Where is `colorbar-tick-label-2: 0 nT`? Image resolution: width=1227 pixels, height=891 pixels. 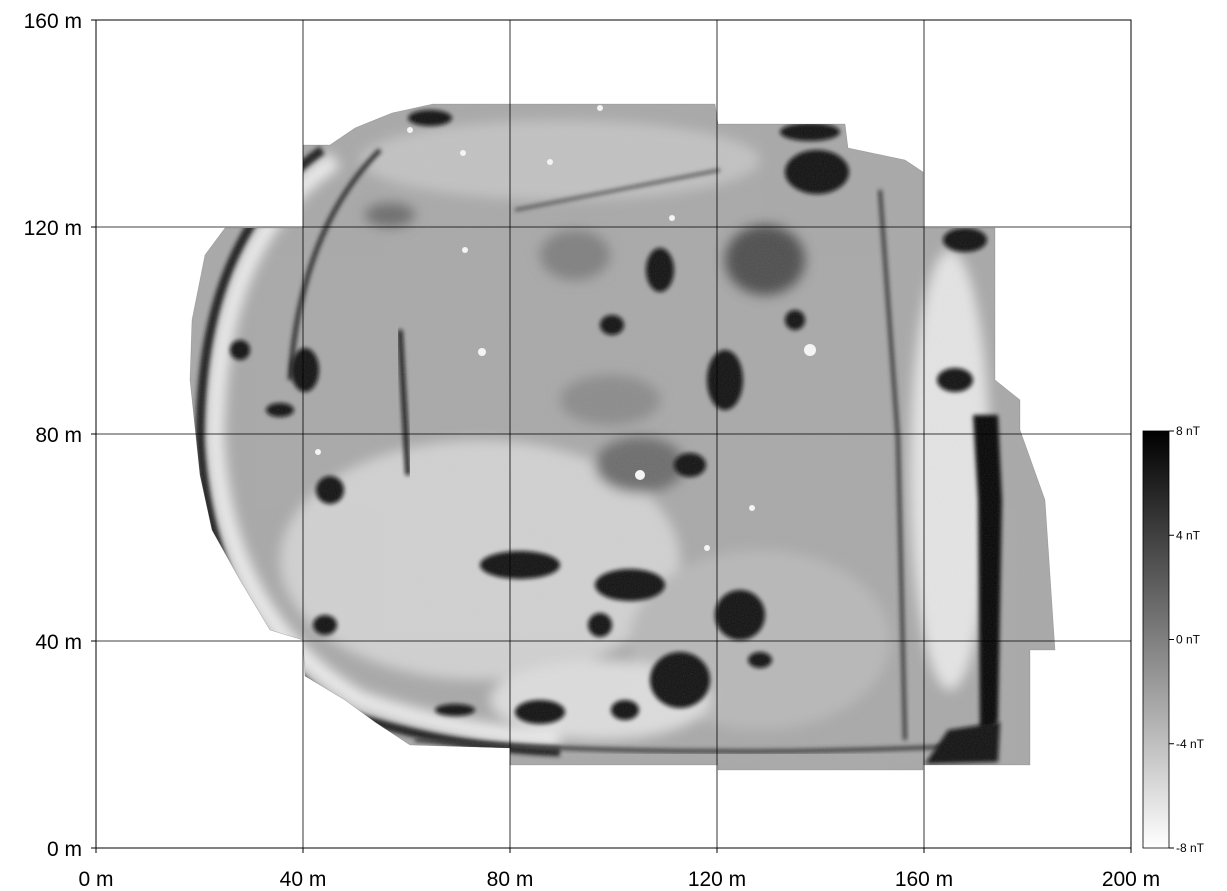 colorbar-tick-label-2: 0 nT is located at coordinates (1188, 640).